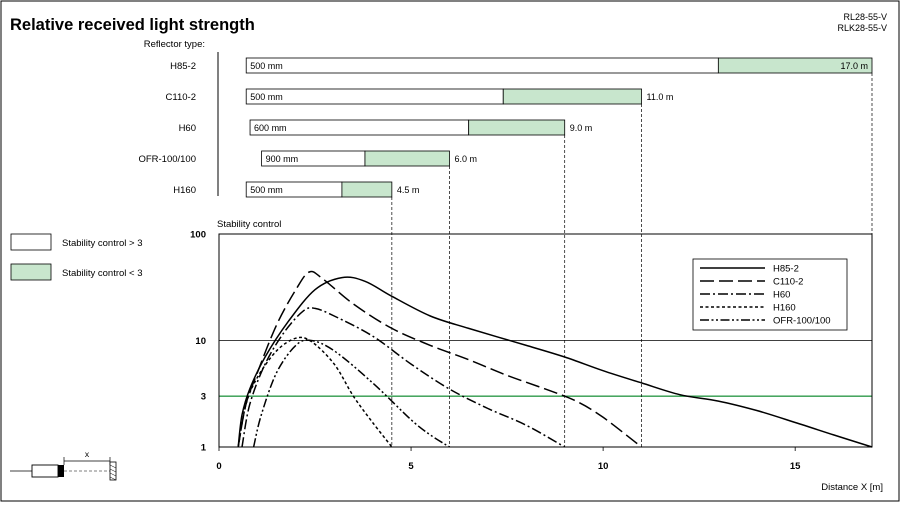 The height and width of the screenshot is (507, 900). I want to click on range-min-label-c110-2: 500 mm, so click(266, 97).